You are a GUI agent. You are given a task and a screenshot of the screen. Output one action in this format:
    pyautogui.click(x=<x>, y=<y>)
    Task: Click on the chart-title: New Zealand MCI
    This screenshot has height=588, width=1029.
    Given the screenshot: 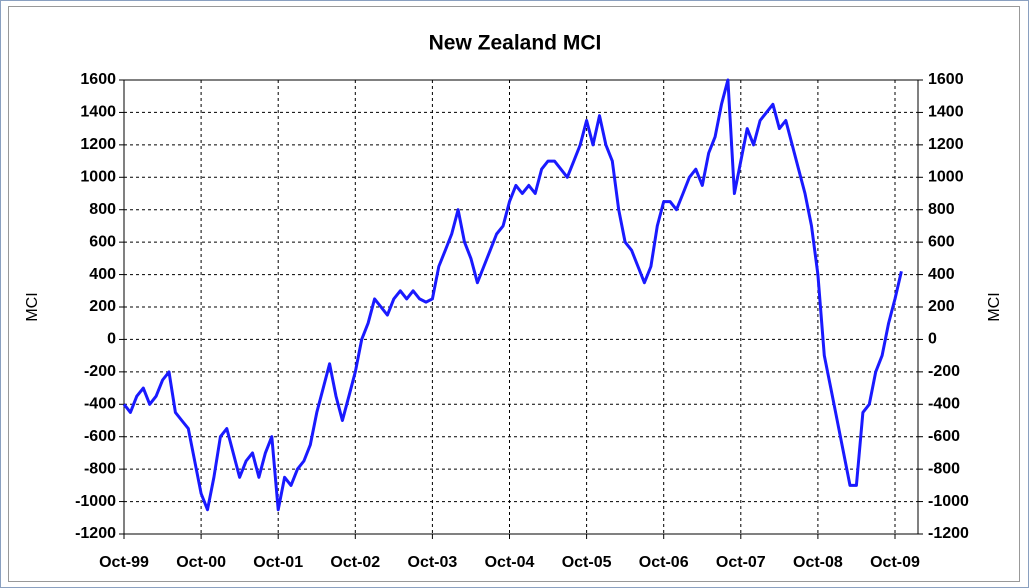 What is the action you would take?
    pyautogui.click(x=515, y=43)
    